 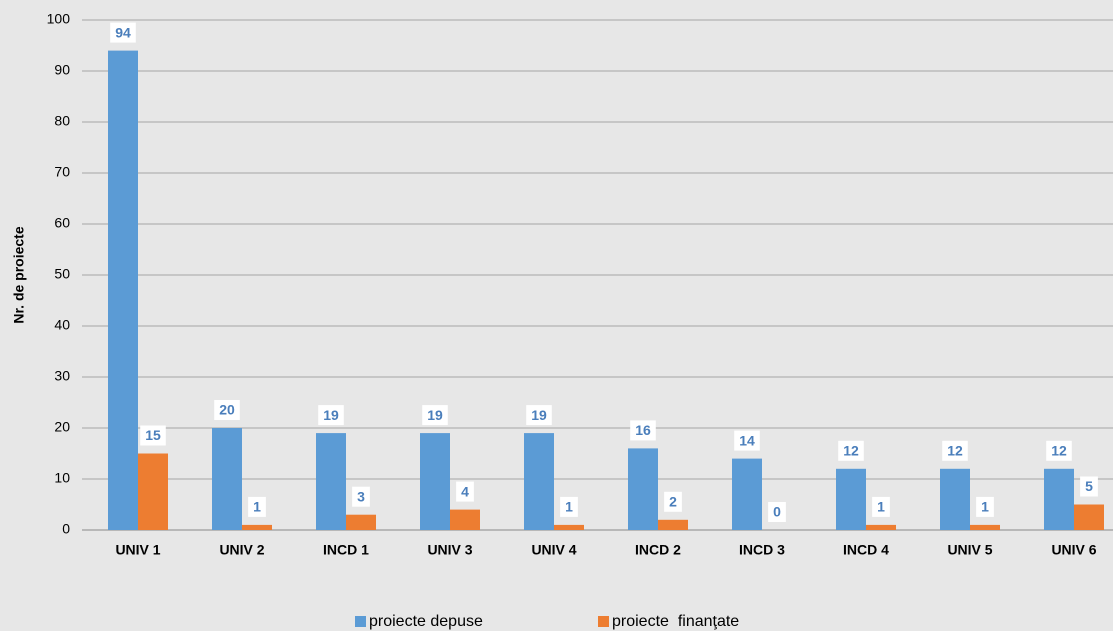 What do you see at coordinates (675, 621) in the screenshot?
I see `legend-label: proiecte finanţate` at bounding box center [675, 621].